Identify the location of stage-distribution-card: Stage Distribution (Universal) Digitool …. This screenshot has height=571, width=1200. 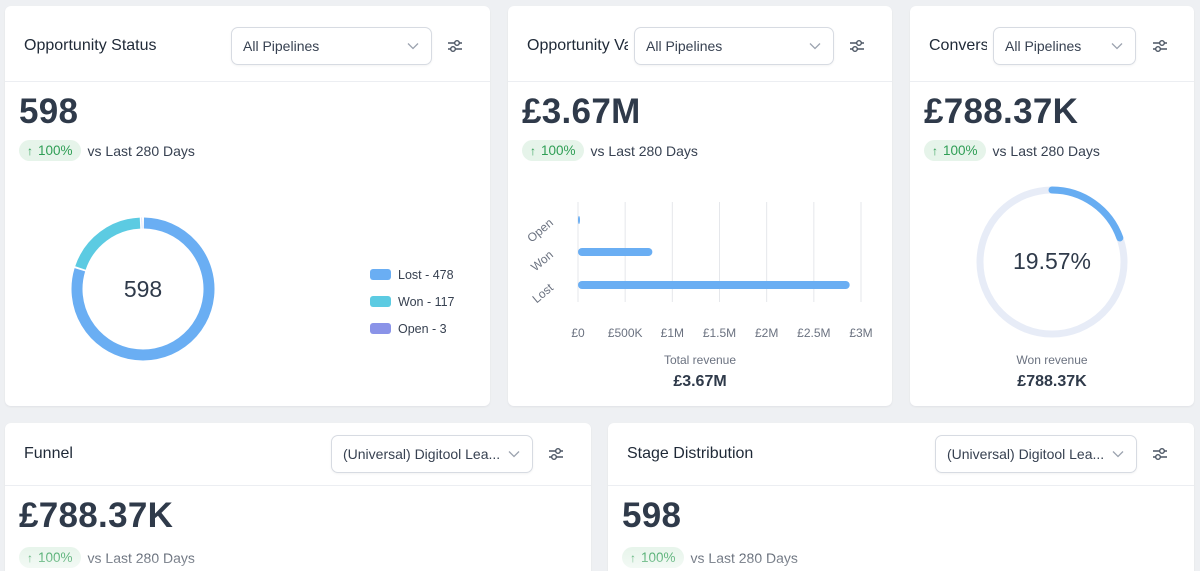
(901, 497).